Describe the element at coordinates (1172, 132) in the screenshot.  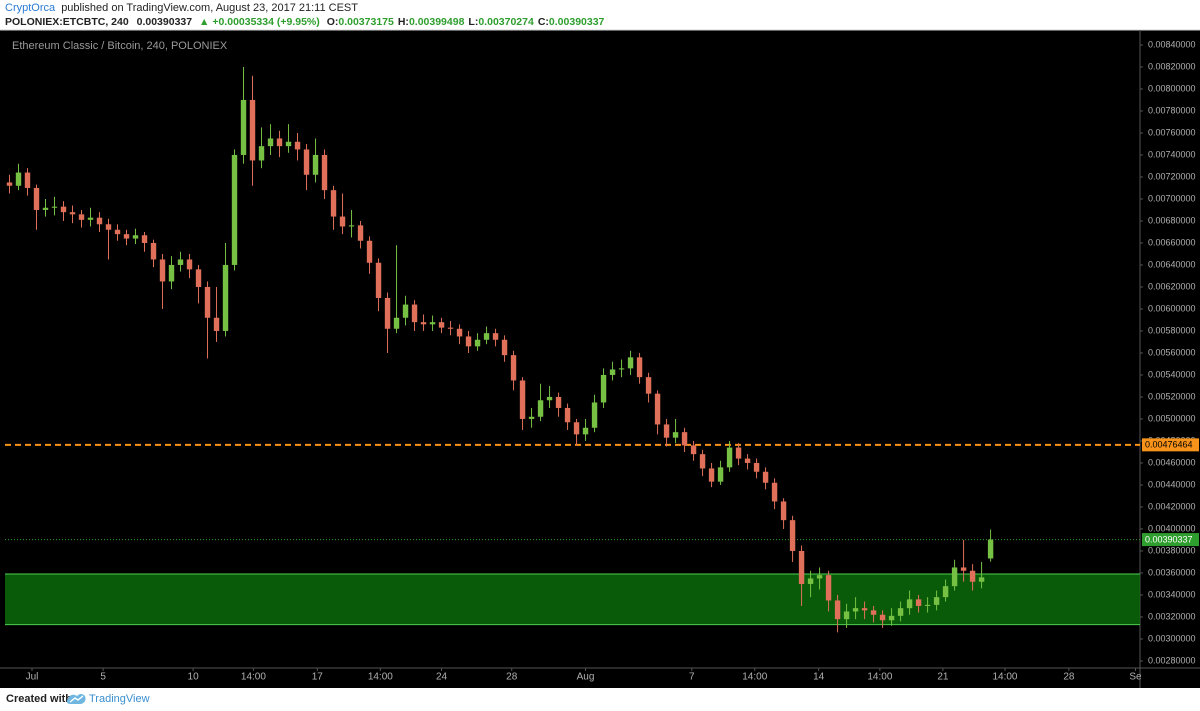
I see `y-tick-label: 0.00760000` at that location.